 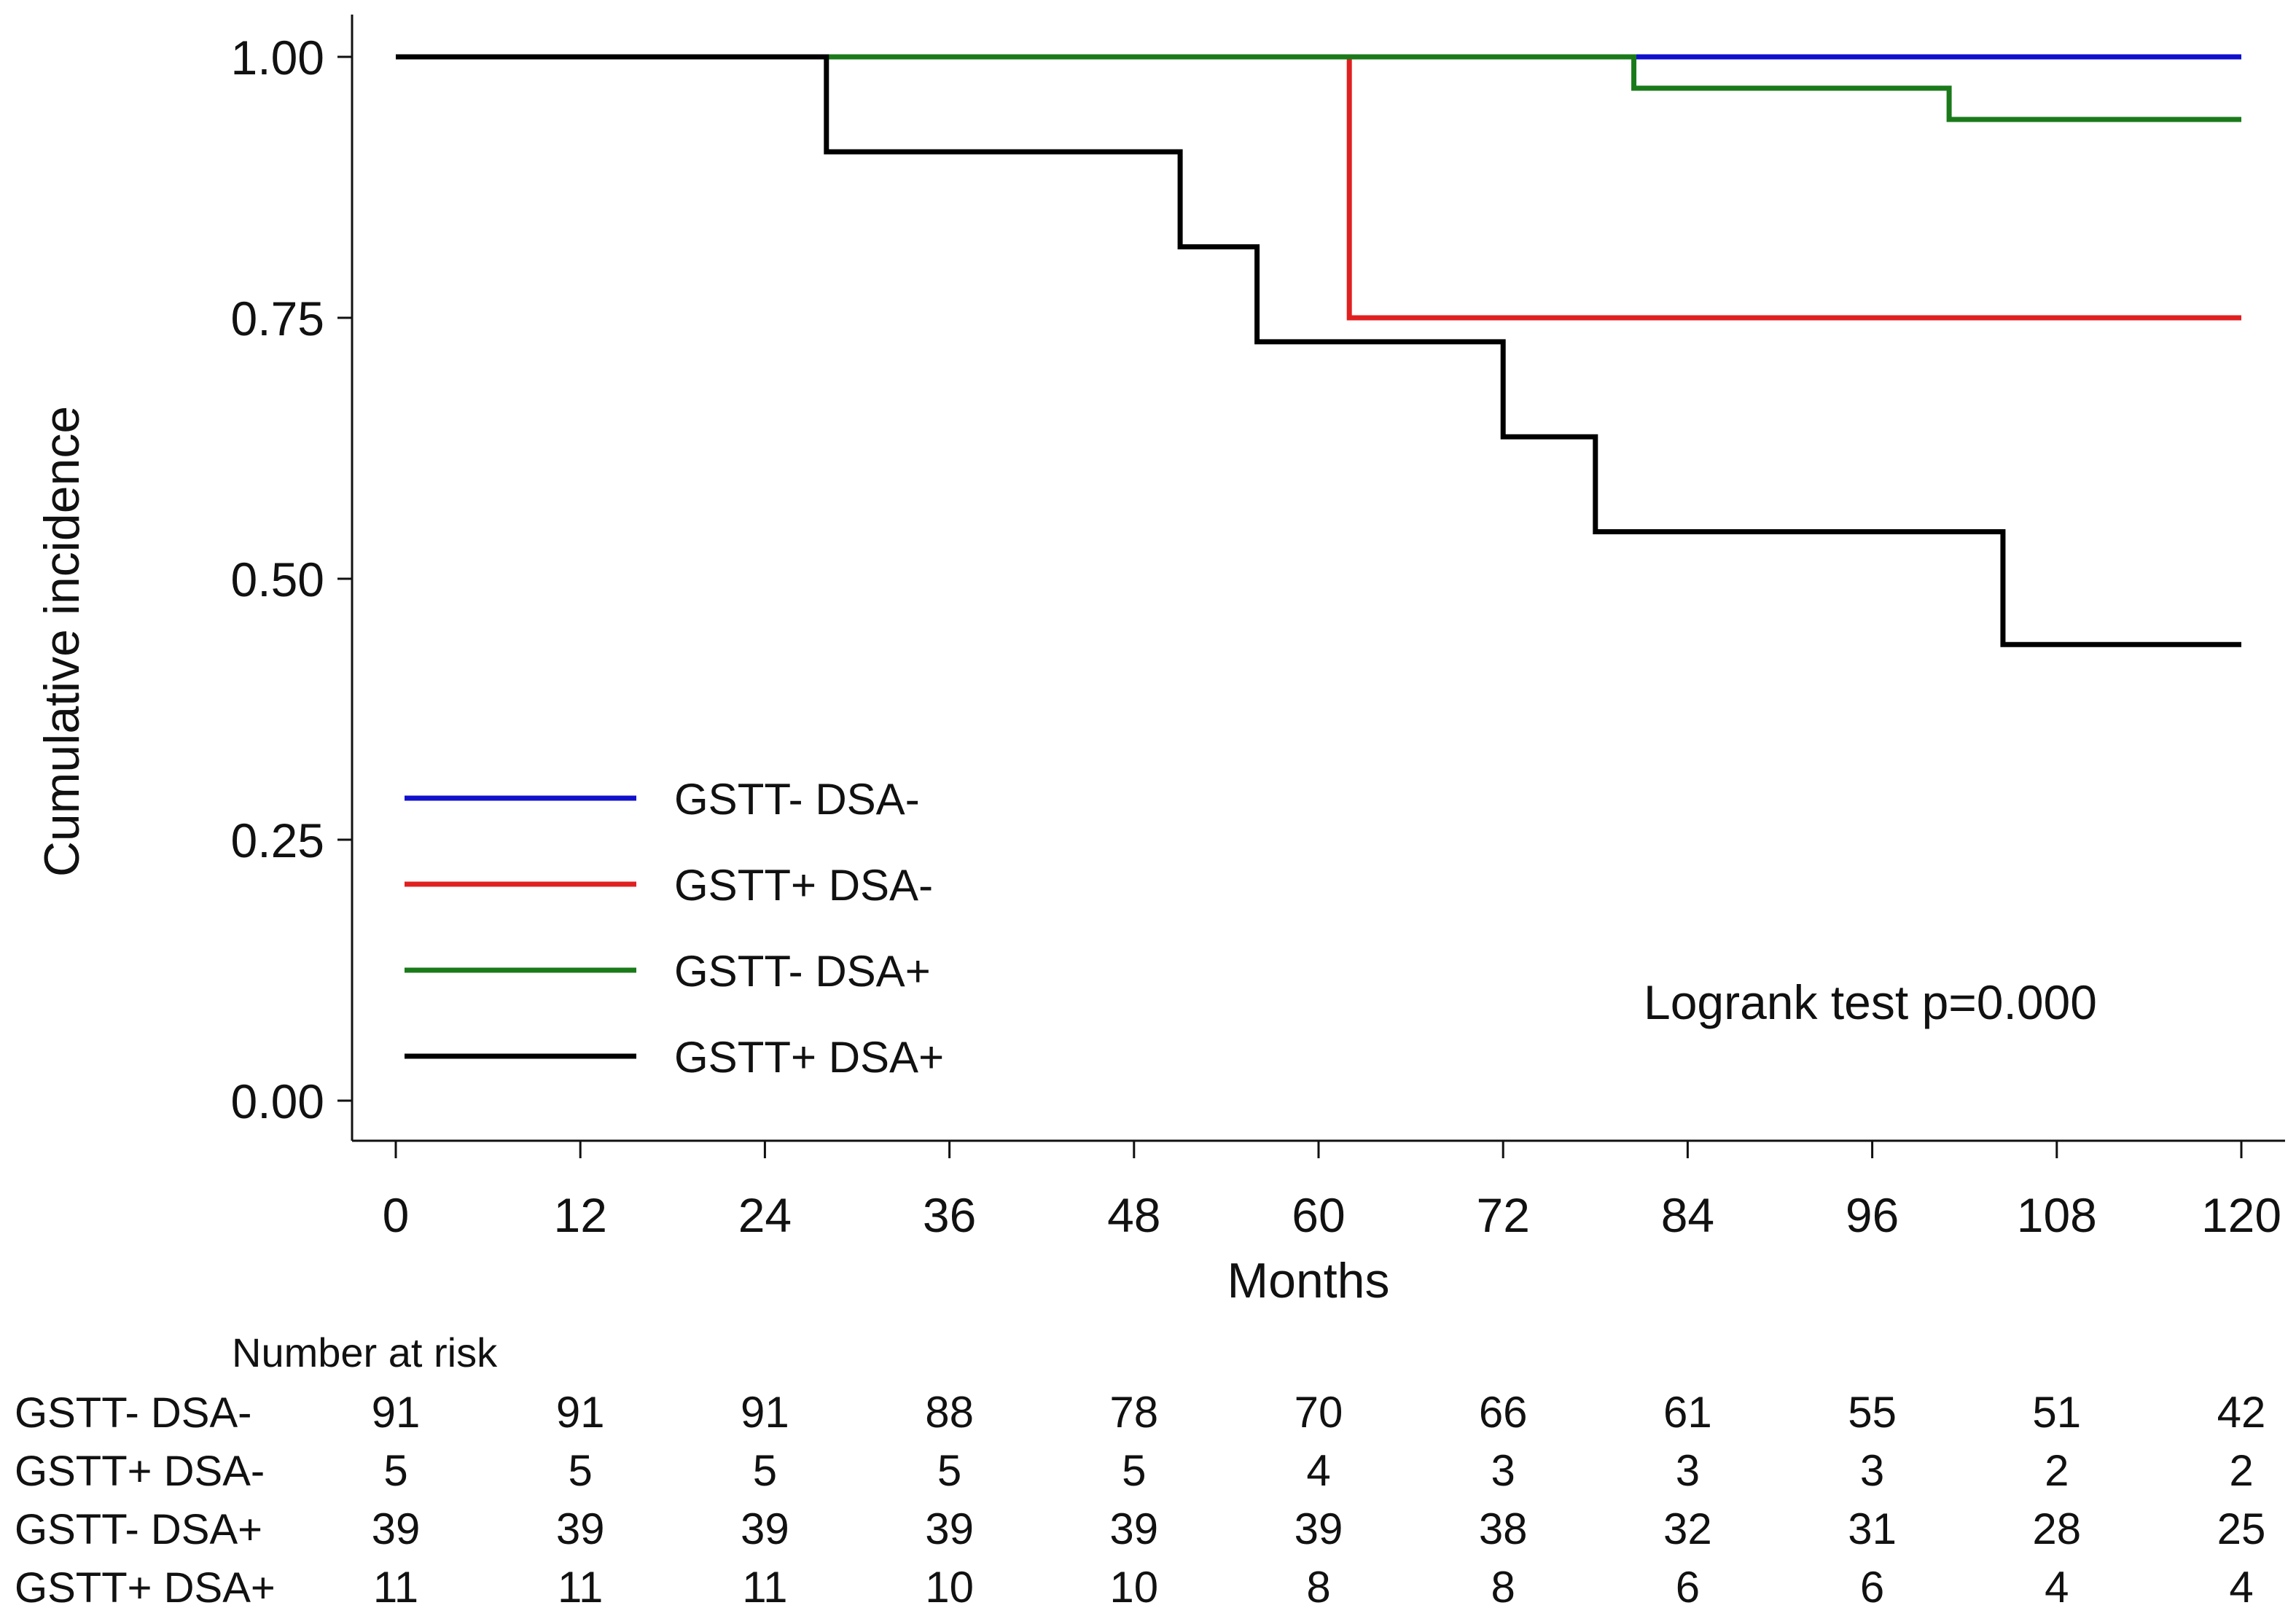 I want to click on legend: GSTT- DSA- GSTT+ DSA- GSTT- DSA+ GSTT+ DSA+, so click(x=675, y=929).